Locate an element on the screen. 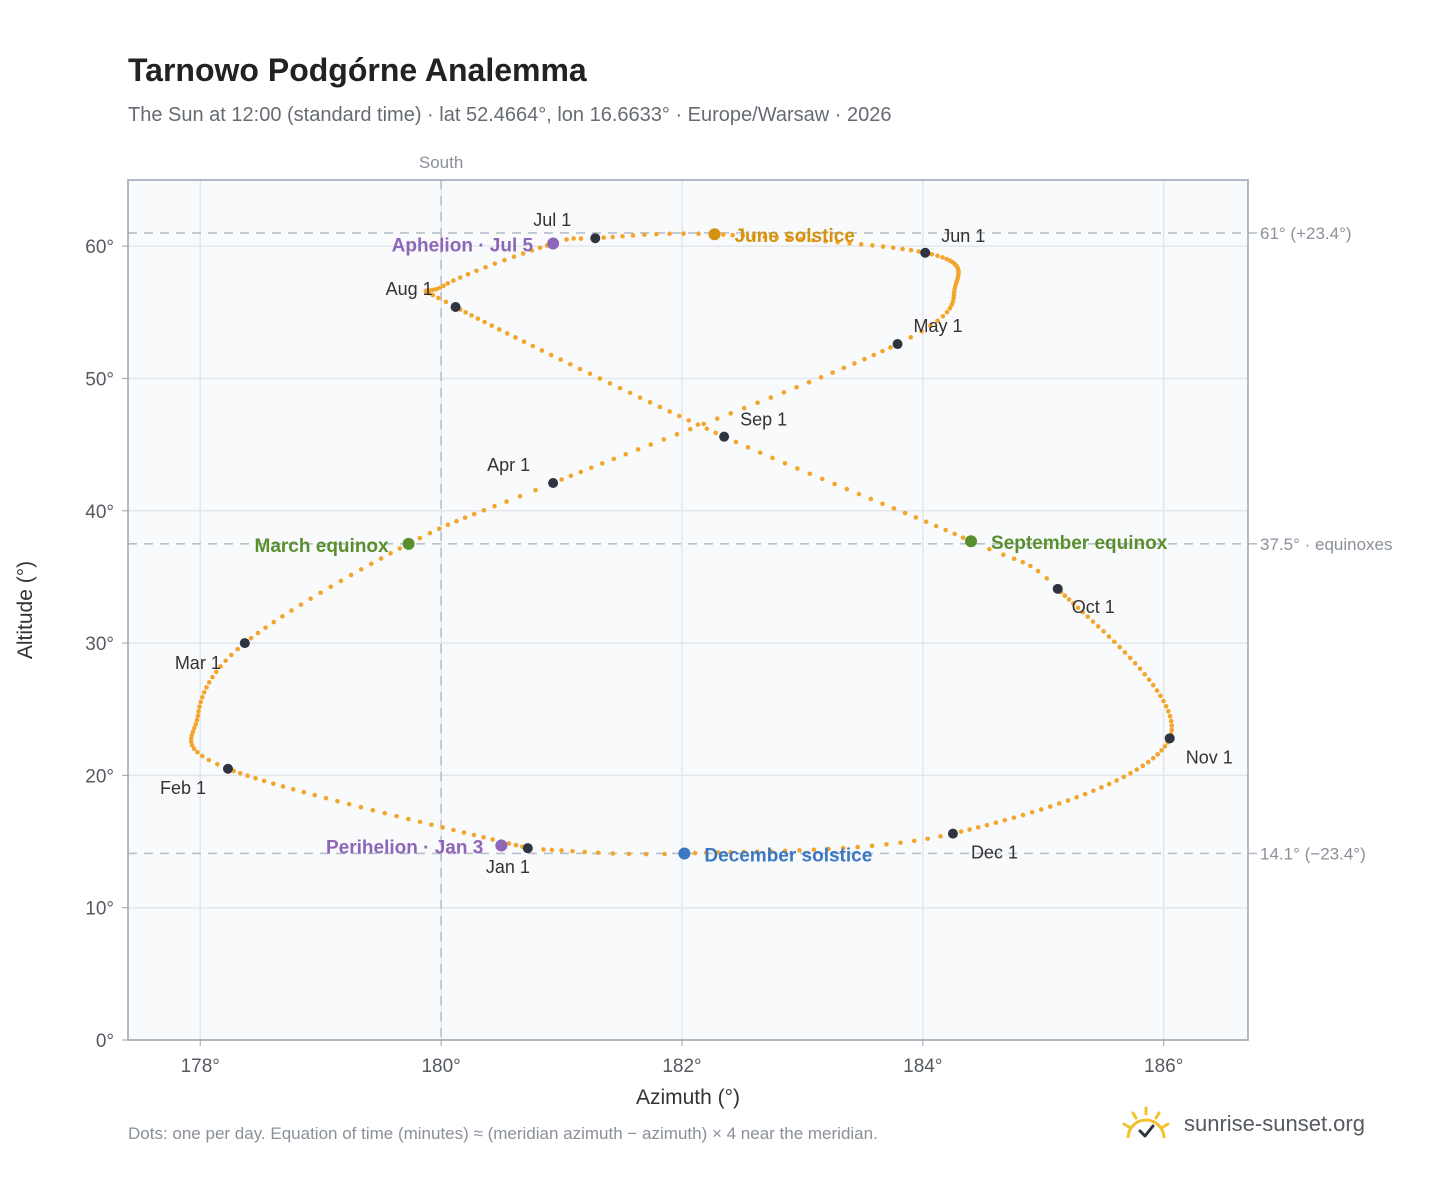  event-label: September equinox is located at coordinates (1079, 543).